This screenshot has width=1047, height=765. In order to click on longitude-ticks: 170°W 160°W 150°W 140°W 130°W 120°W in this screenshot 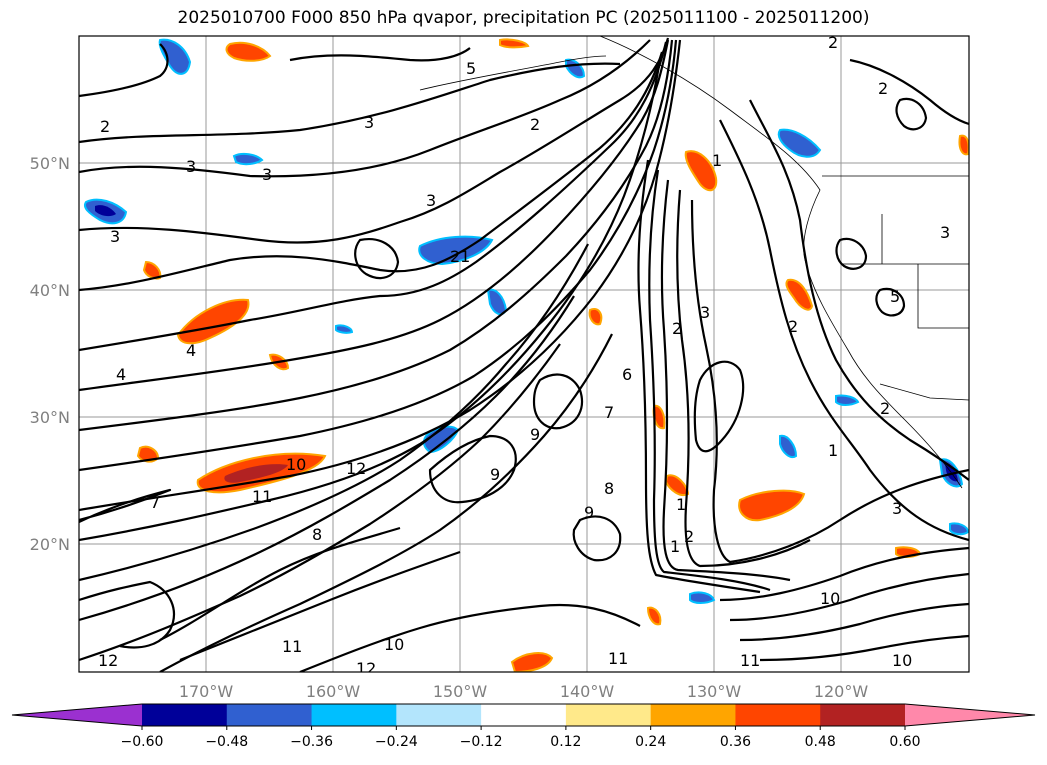, I will do `click(524, 691)`.